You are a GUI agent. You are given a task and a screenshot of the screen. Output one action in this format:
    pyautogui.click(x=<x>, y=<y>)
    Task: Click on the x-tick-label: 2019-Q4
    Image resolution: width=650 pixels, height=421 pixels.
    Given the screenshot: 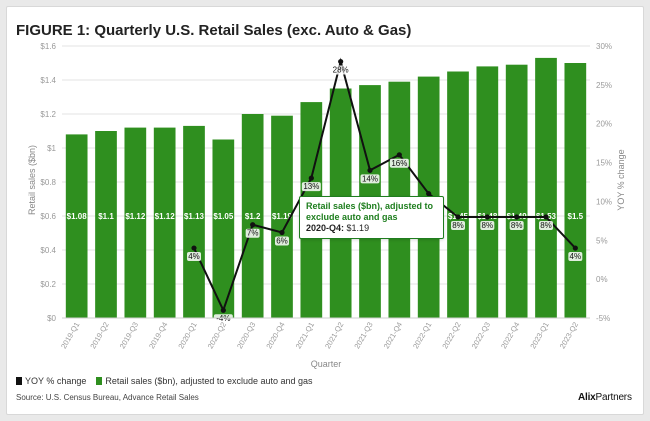 What is the action you would take?
    pyautogui.click(x=158, y=336)
    